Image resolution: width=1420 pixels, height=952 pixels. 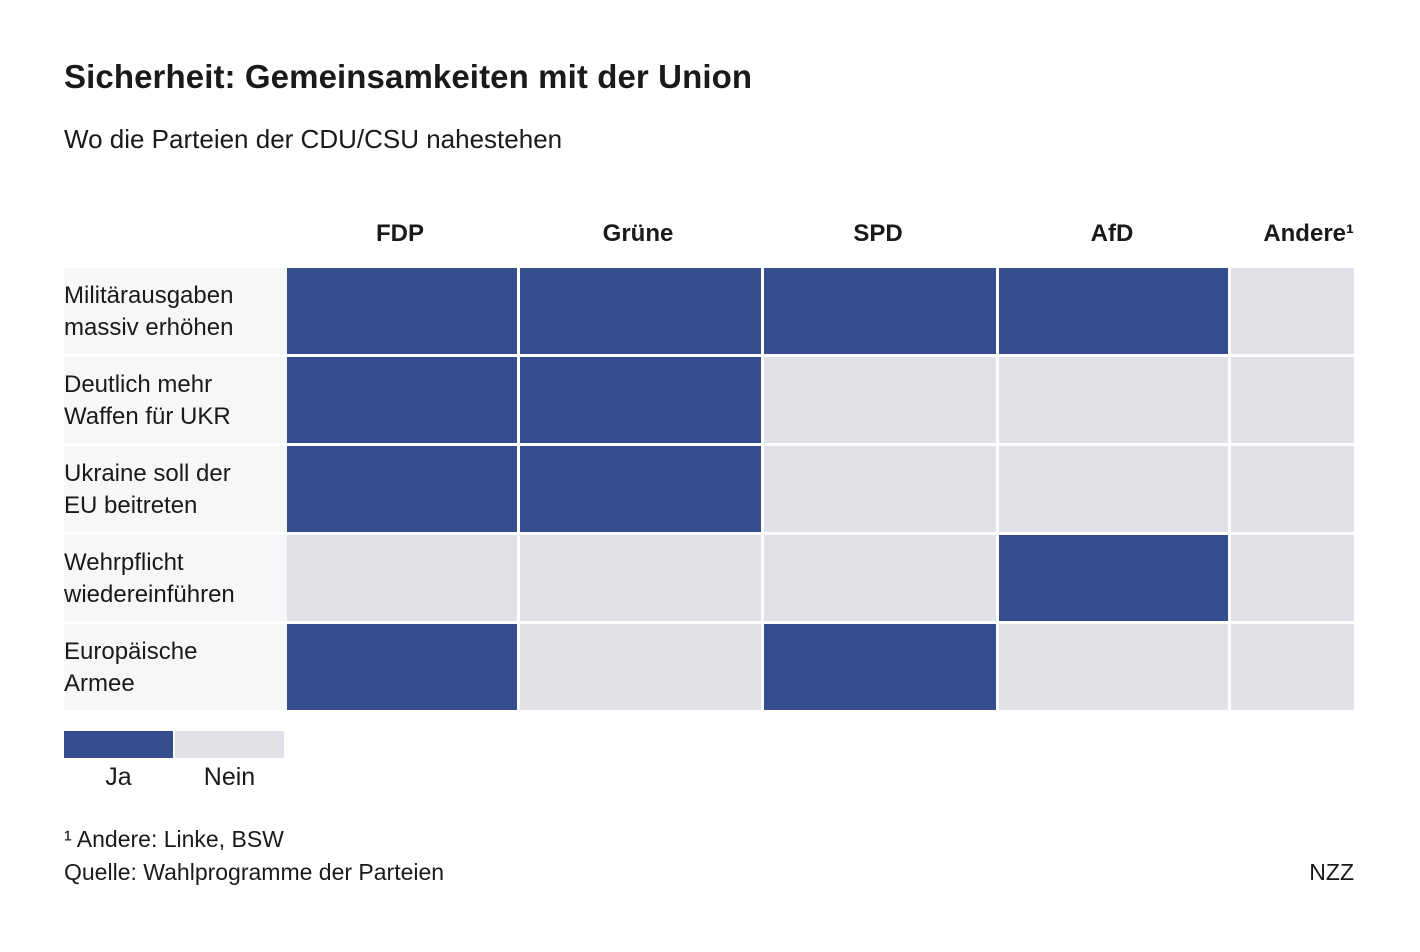 What do you see at coordinates (175, 400) in the screenshot?
I see `row-label: Deutlich mehr Waffen für UKR` at bounding box center [175, 400].